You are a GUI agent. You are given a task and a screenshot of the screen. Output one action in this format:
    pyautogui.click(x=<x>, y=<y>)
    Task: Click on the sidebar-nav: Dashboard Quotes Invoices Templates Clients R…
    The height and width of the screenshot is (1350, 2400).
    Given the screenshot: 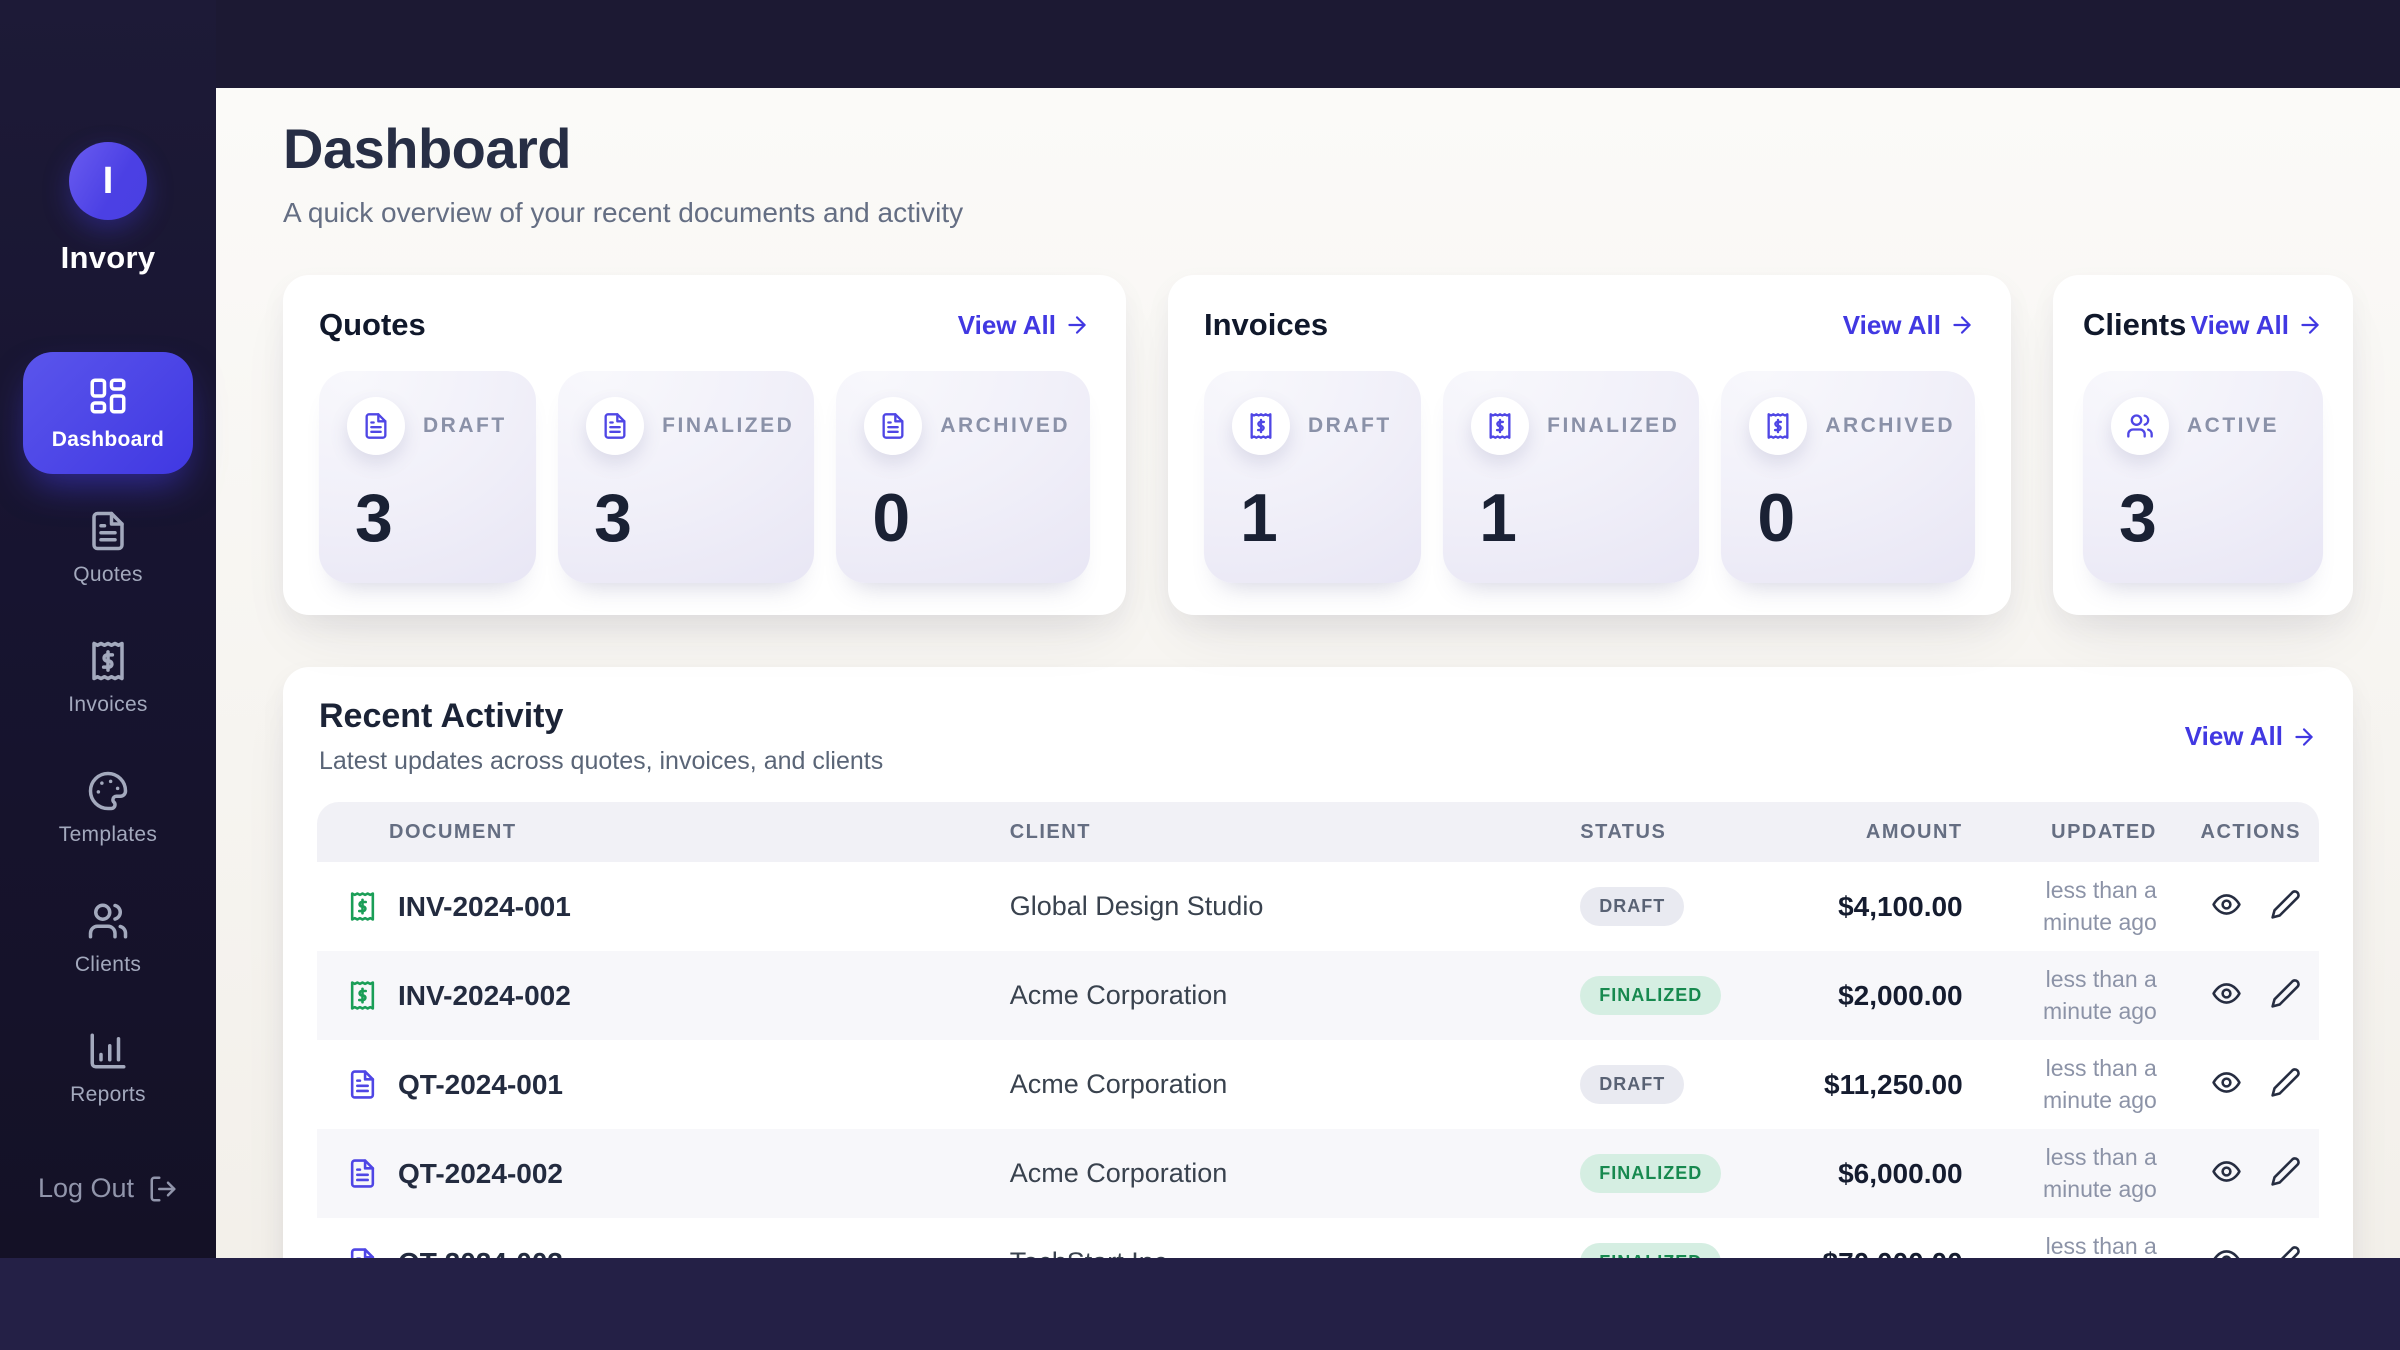 What is the action you would take?
    pyautogui.click(x=108, y=742)
    